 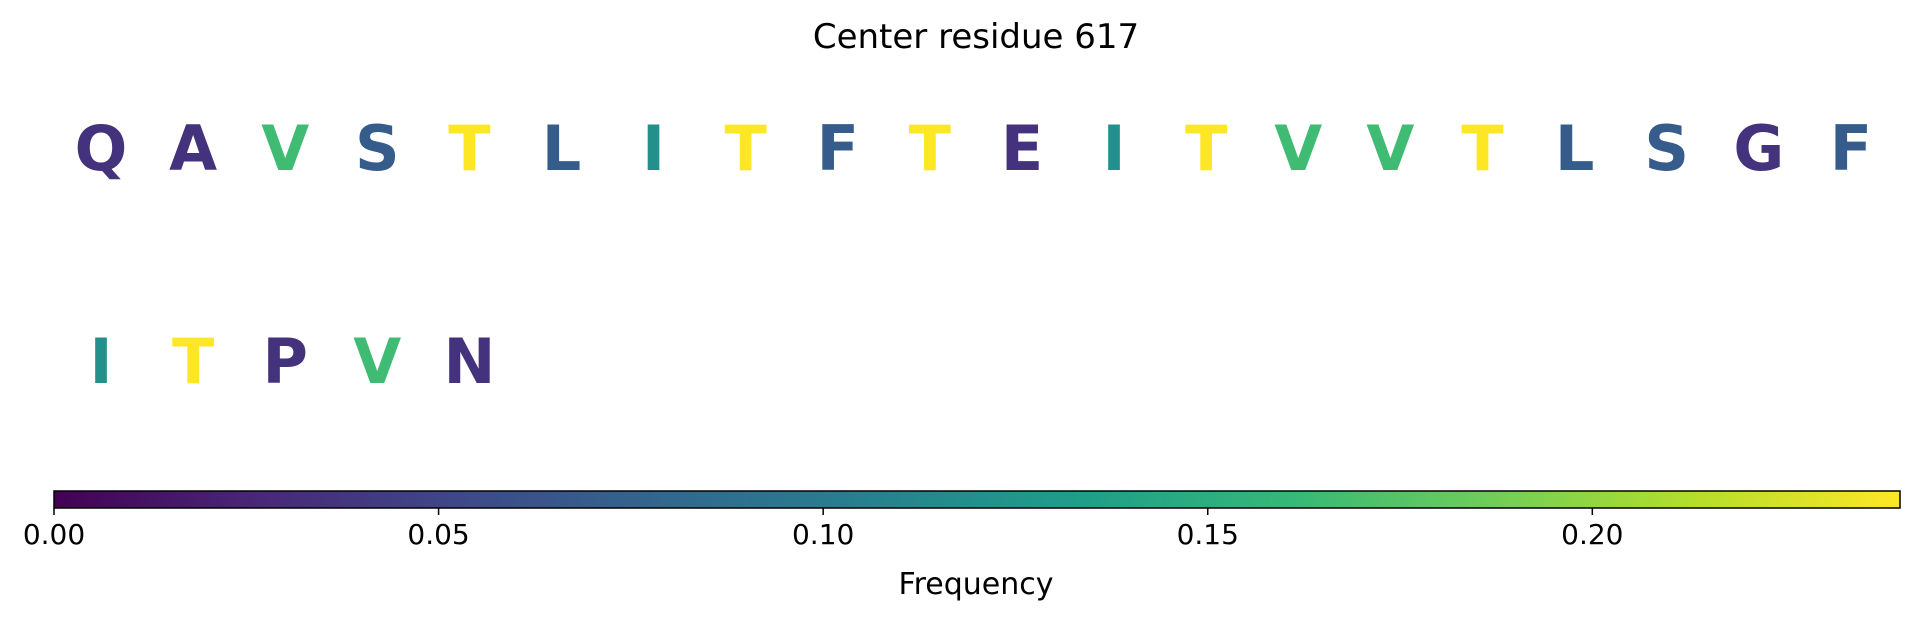 I want to click on colorbar-tick-label: 0.15, so click(x=1208, y=534).